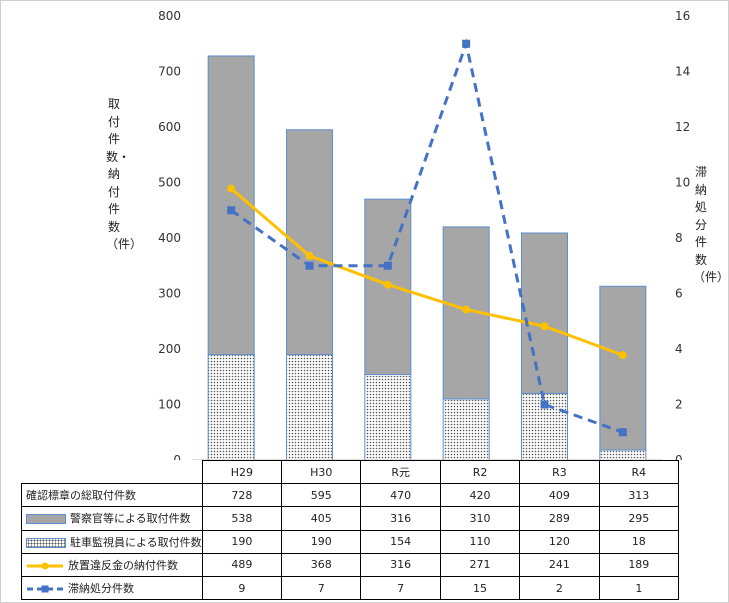 The image size is (729, 603). I want to click on series-label: 放置違反金の納付件数, so click(112, 564).